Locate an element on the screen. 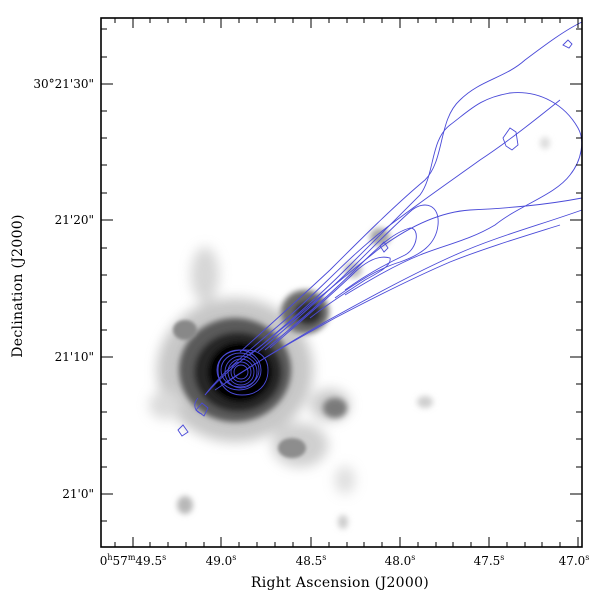  x-axis-title: Right Ascension (J2000) is located at coordinates (340, 583).